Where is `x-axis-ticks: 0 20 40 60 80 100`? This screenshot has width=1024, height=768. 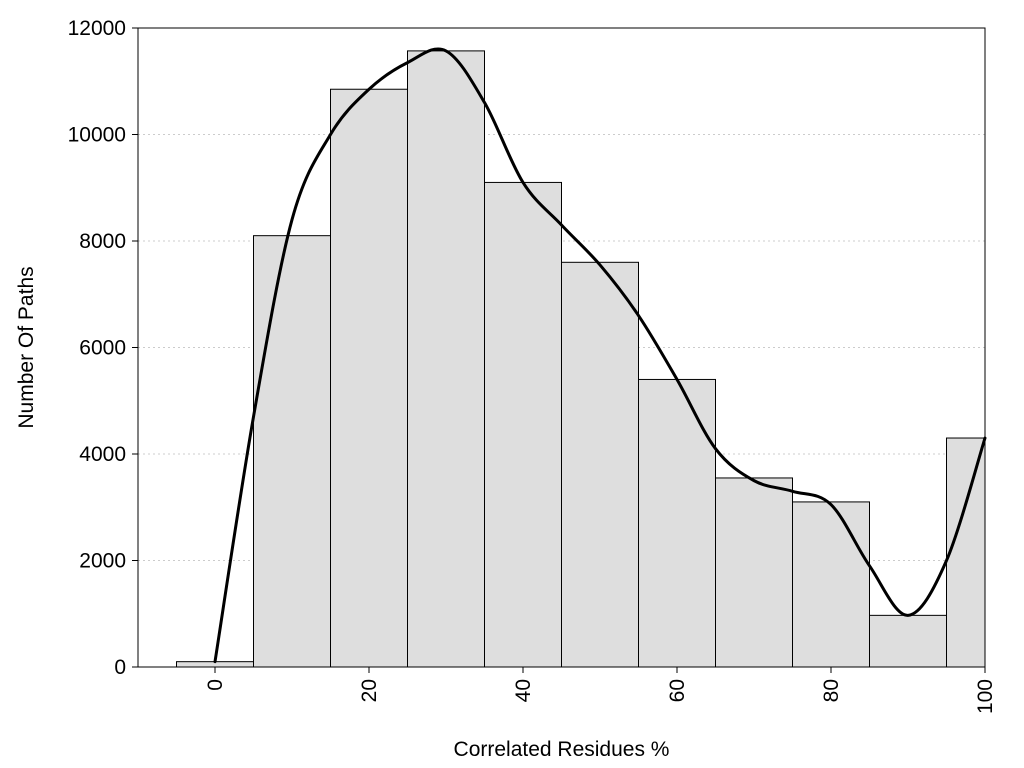 x-axis-ticks: 0 20 40 60 80 100 is located at coordinates (600, 690).